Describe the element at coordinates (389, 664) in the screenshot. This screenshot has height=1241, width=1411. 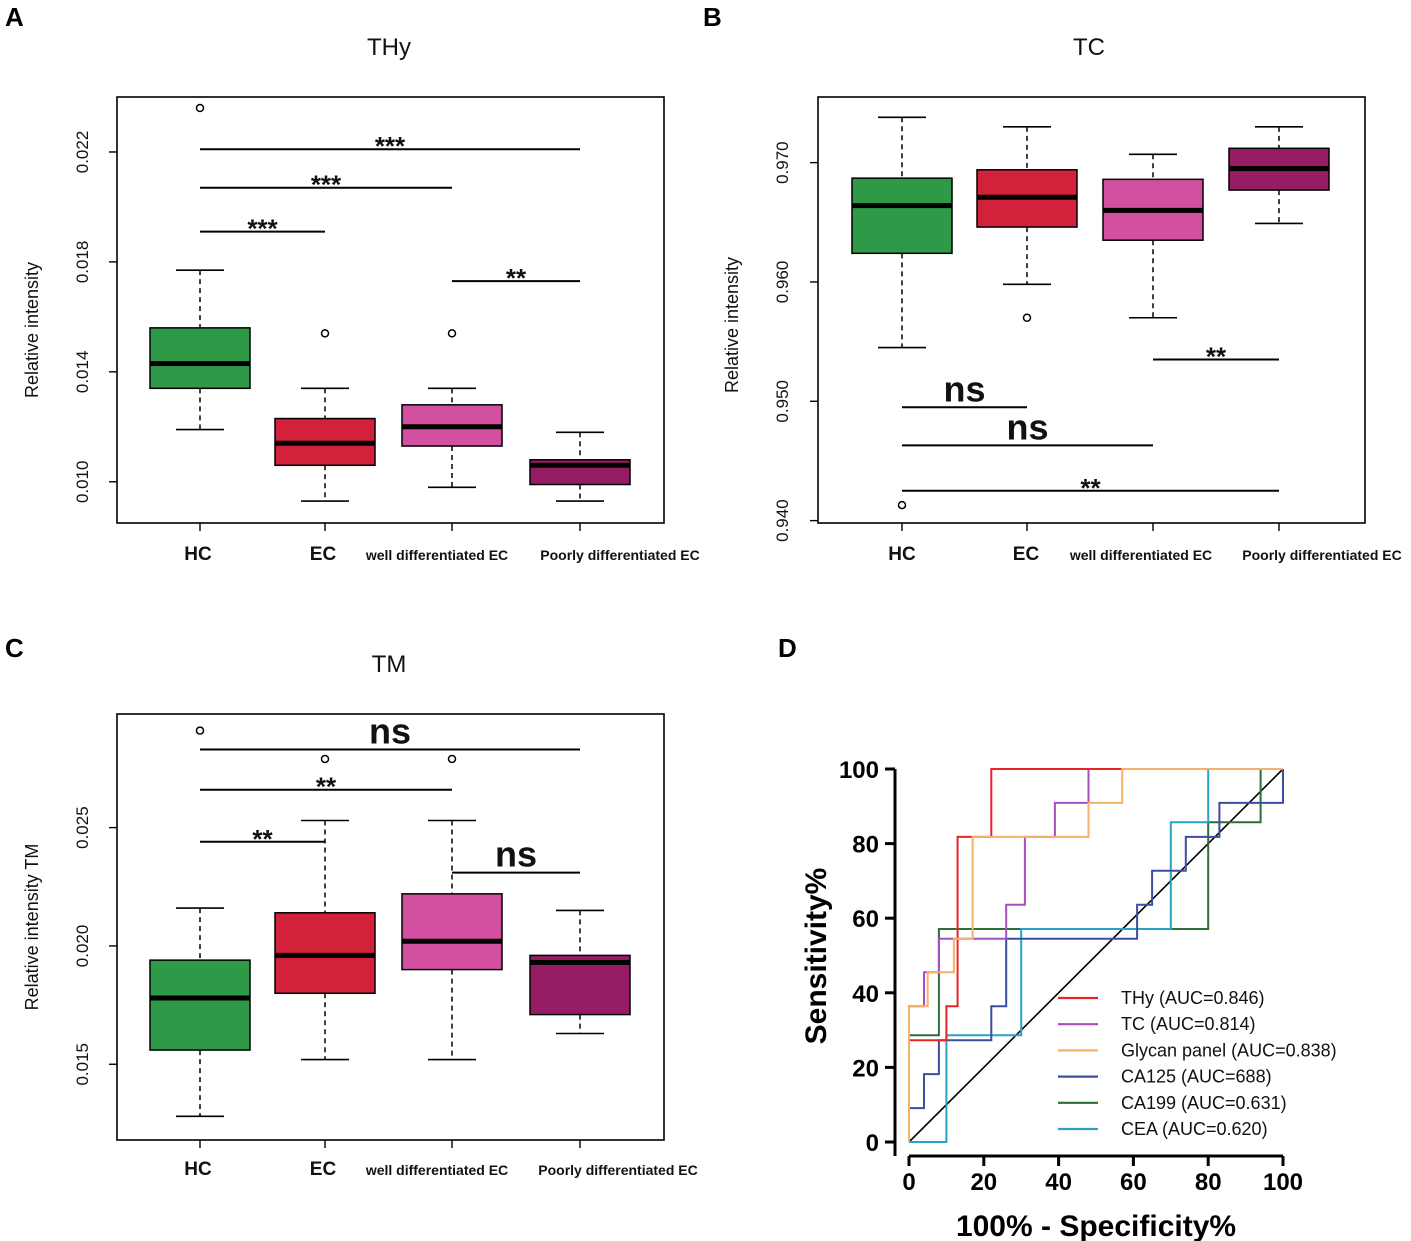
I see `panel-c-title: TM` at that location.